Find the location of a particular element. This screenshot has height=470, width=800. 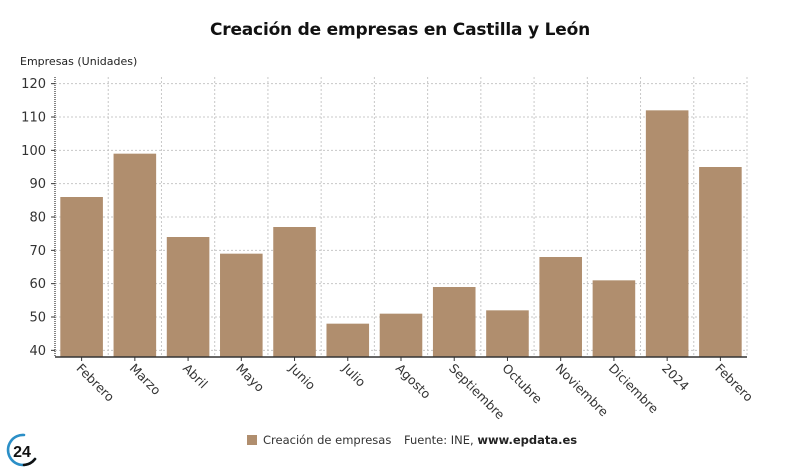

x-tick-label: Noviembre is located at coordinates (582, 390).